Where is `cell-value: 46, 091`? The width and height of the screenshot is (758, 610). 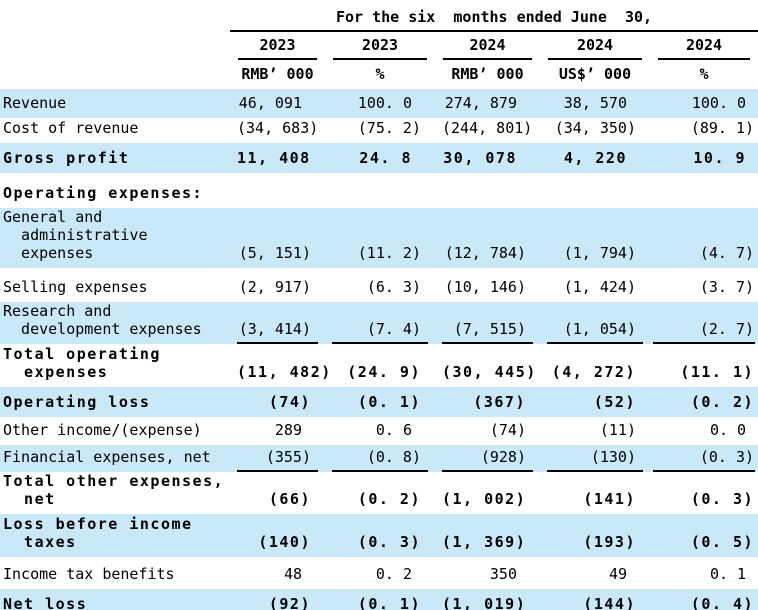
cell-value: 46, 091 is located at coordinates (270, 103).